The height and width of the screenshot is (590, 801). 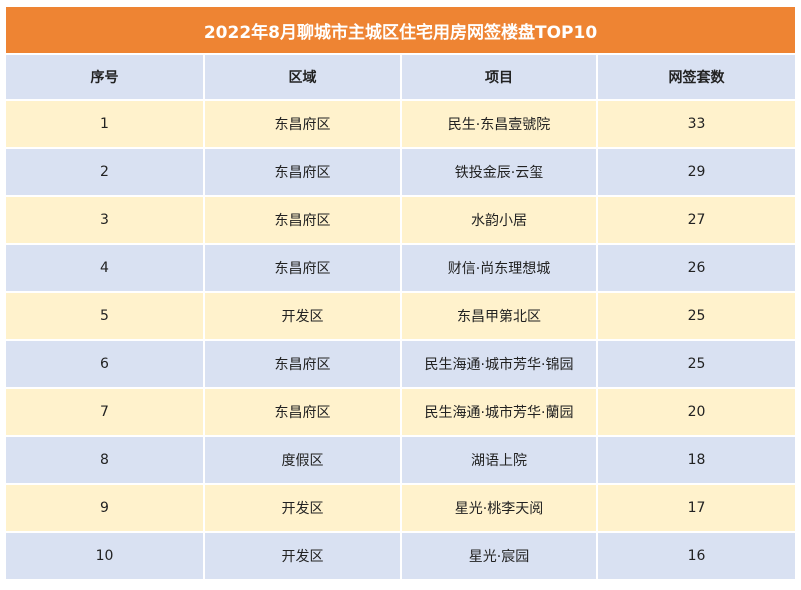 I want to click on cell-count: 18, so click(x=696, y=460).